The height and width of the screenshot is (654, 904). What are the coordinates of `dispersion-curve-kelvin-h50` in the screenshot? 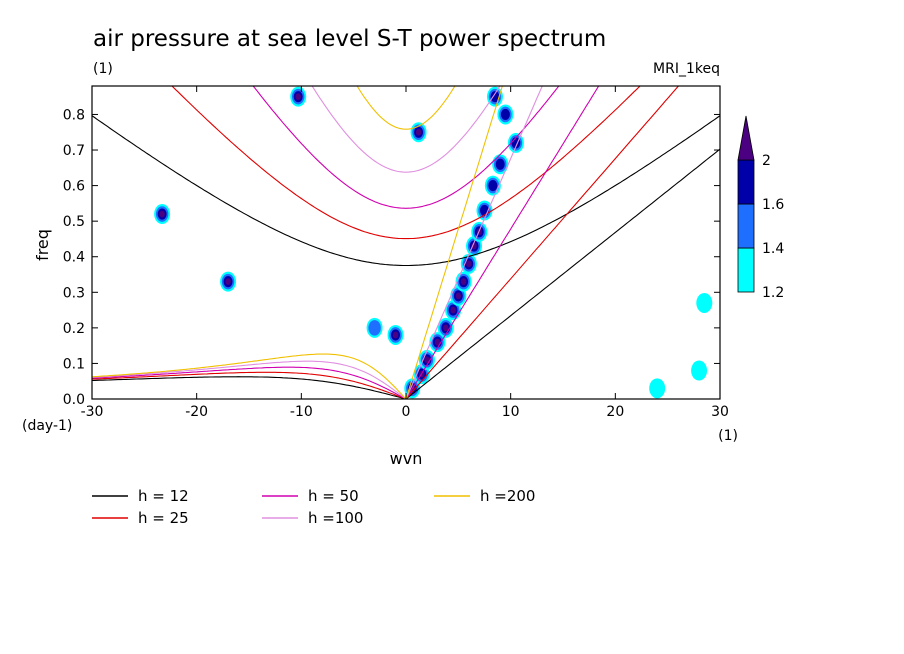 It's located at (502, 242).